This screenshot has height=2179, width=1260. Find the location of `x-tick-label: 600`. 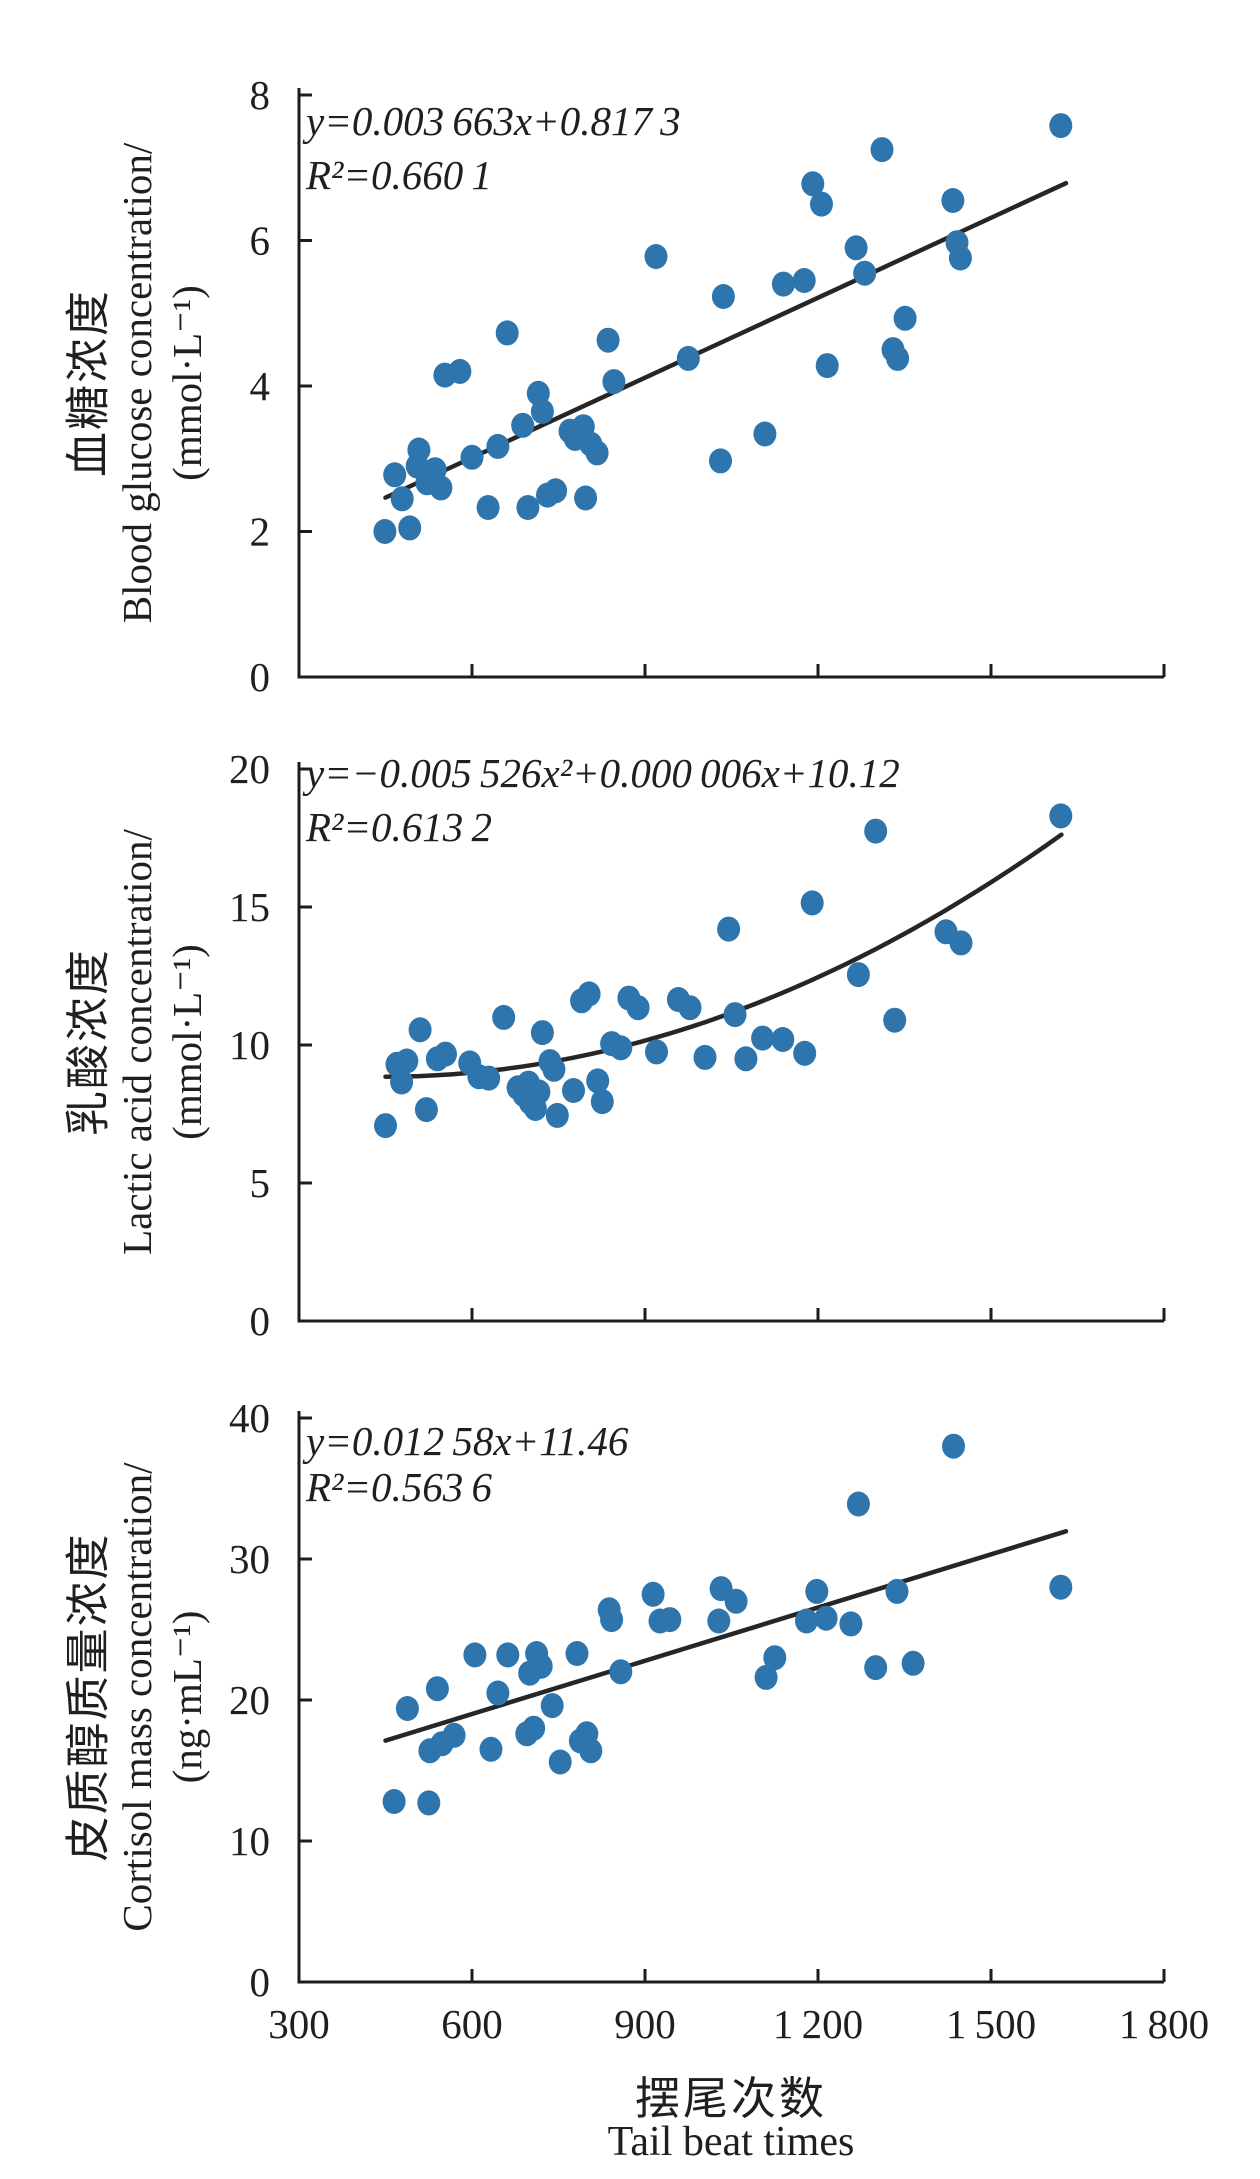

x-tick-label: 600 is located at coordinates (472, 2024).